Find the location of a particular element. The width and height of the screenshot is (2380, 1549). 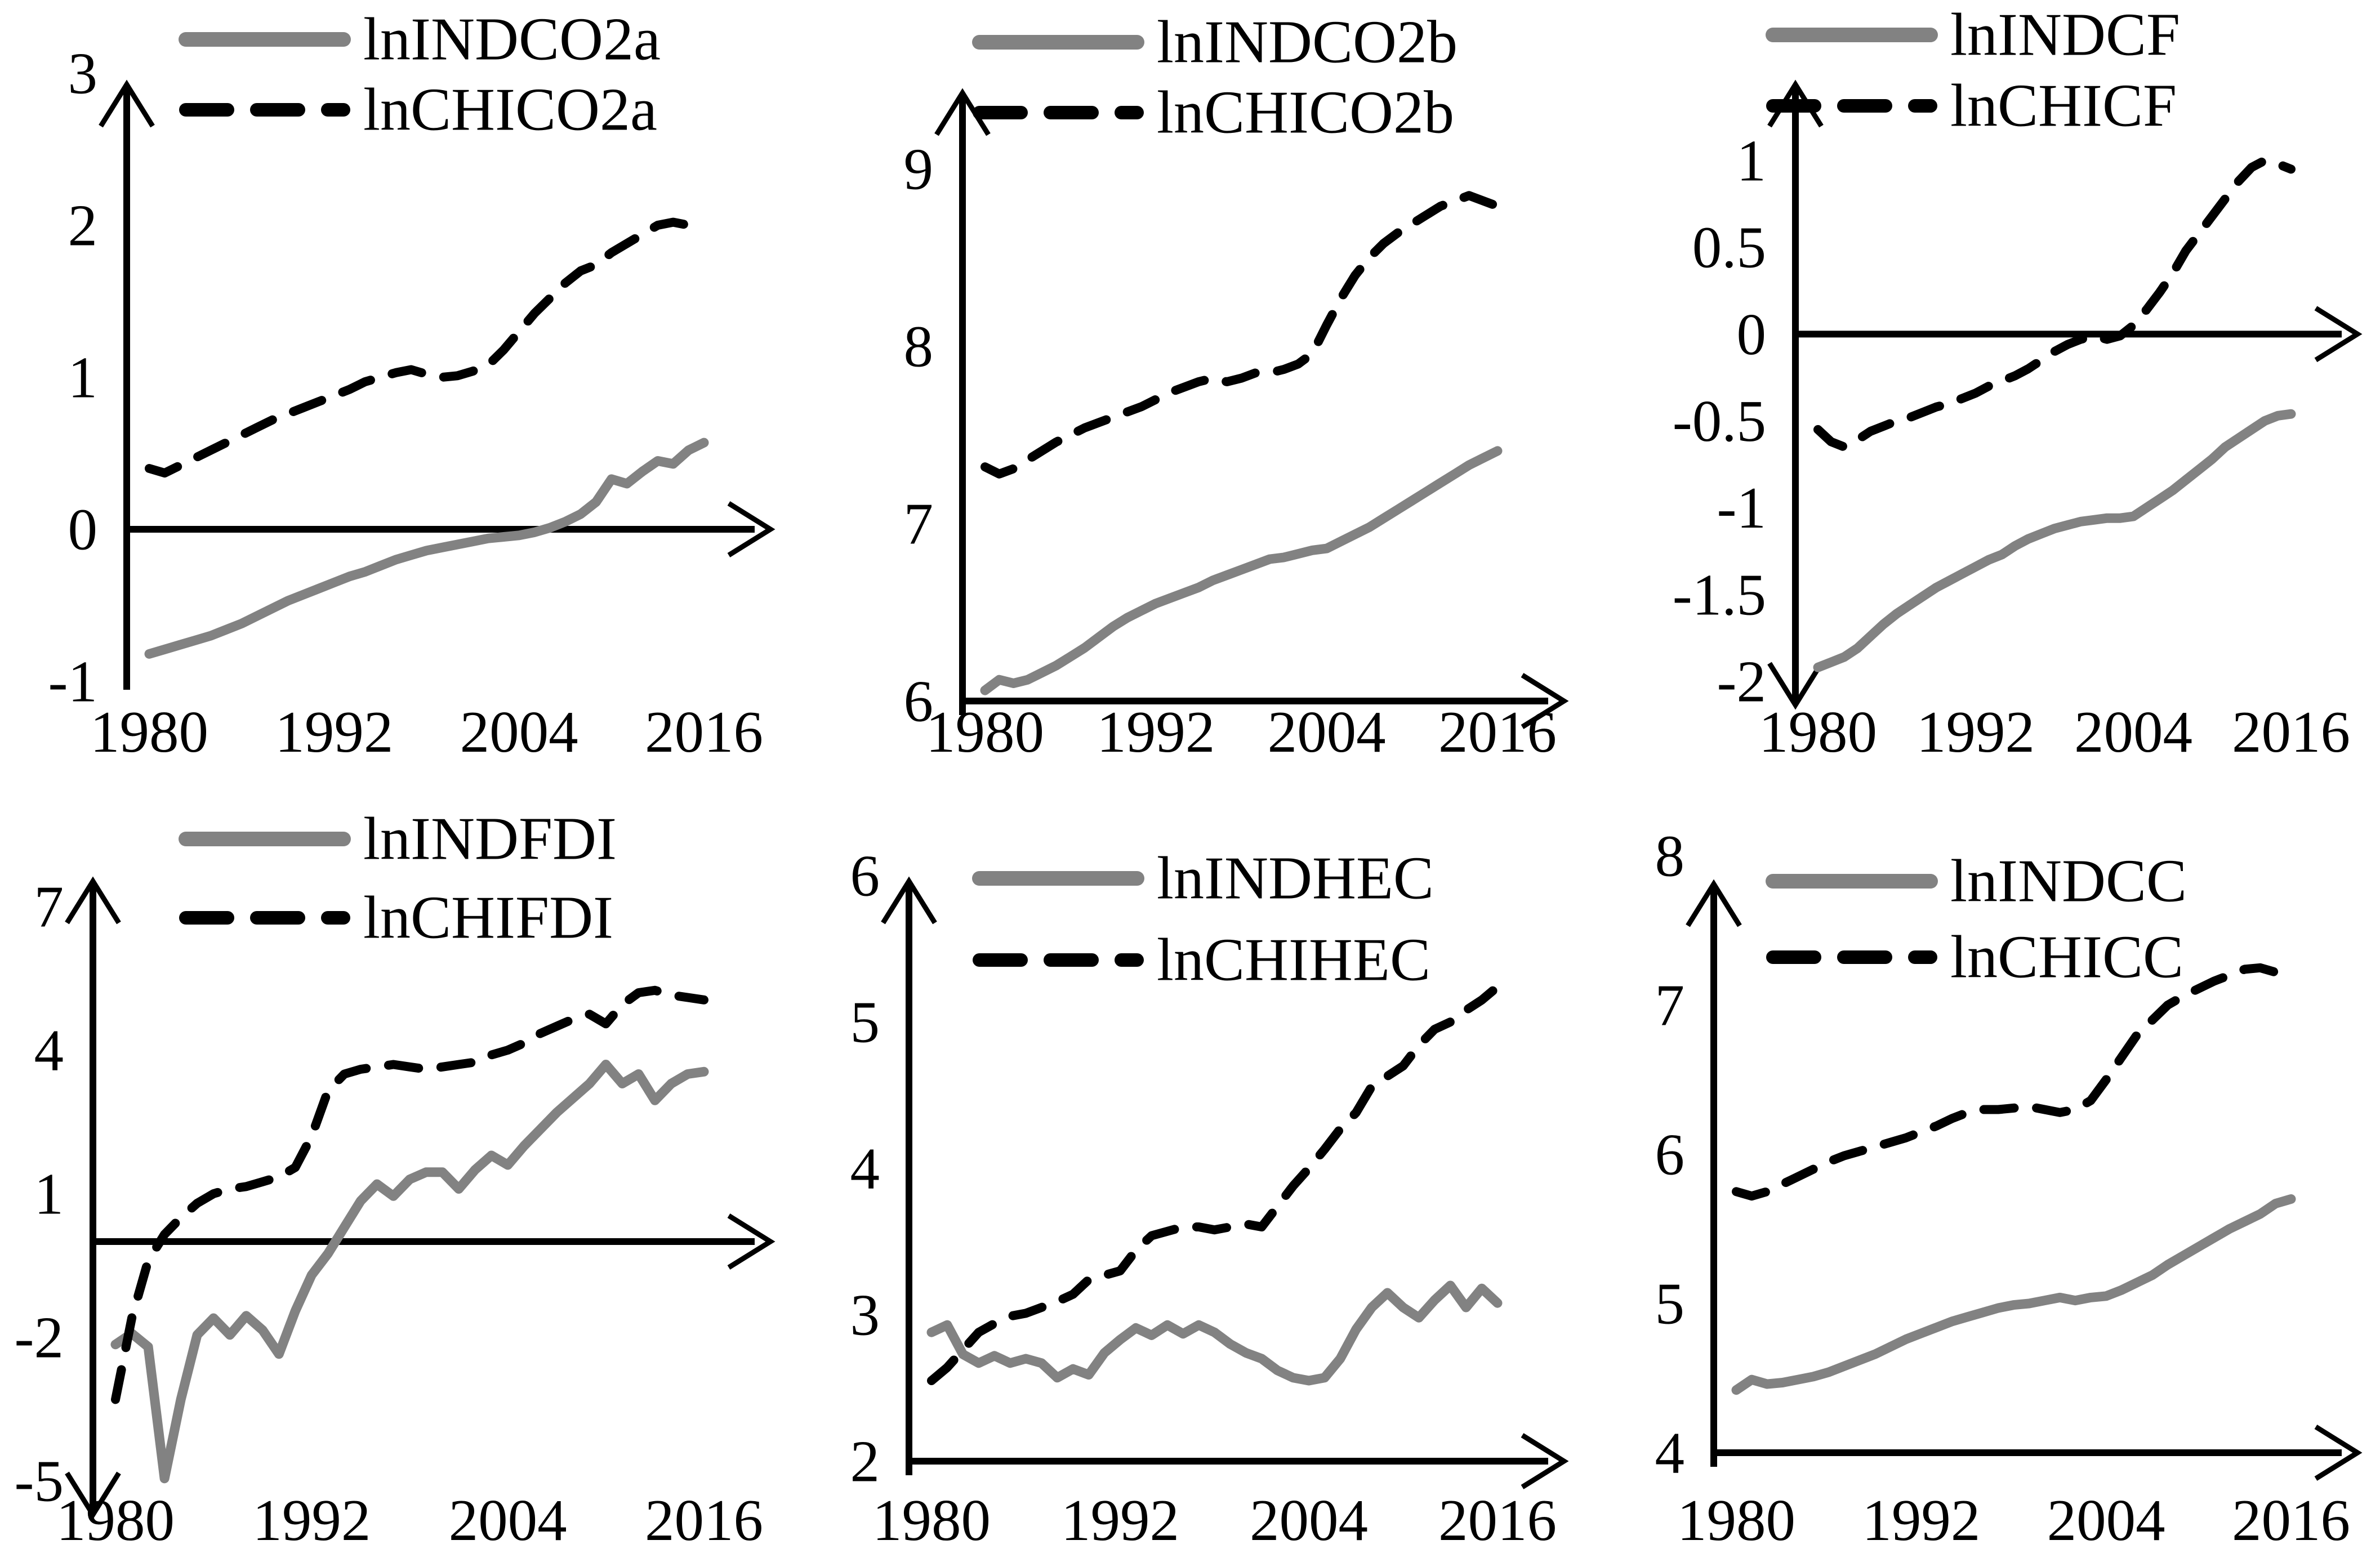

legend-label-lnCHICO2a: lnCHICO2a is located at coordinates (510, 110).